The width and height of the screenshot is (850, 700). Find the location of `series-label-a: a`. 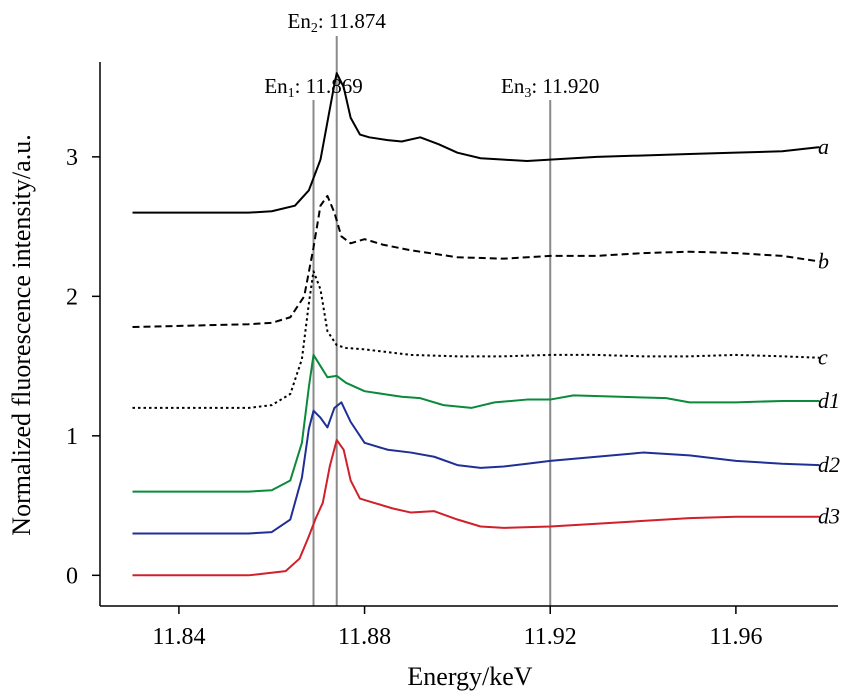

series-label-a: a is located at coordinates (823, 146).